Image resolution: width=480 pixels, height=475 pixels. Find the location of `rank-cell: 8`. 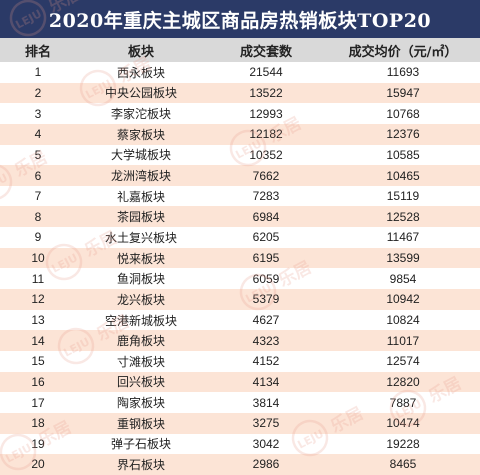

rank-cell: 8 is located at coordinates (38, 216).